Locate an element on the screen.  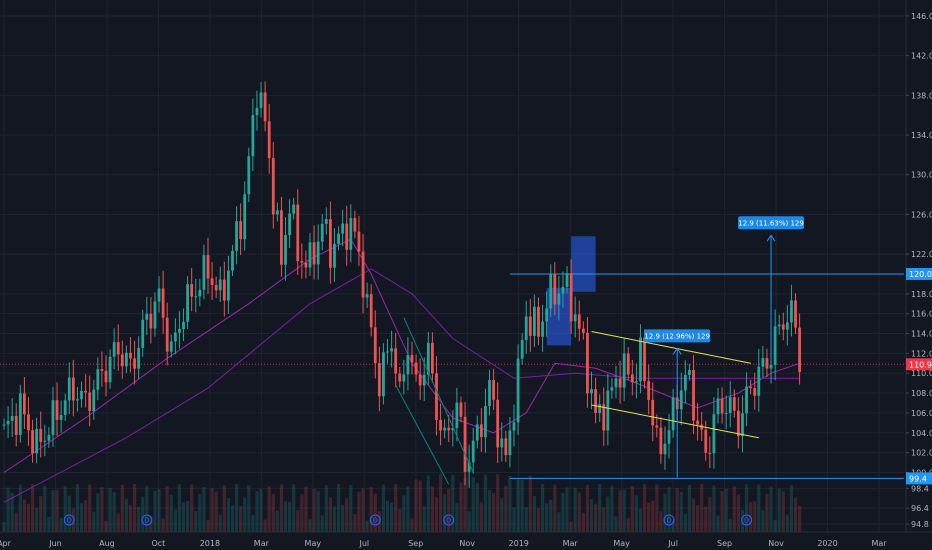
highlight-box is located at coordinates (583, 264).